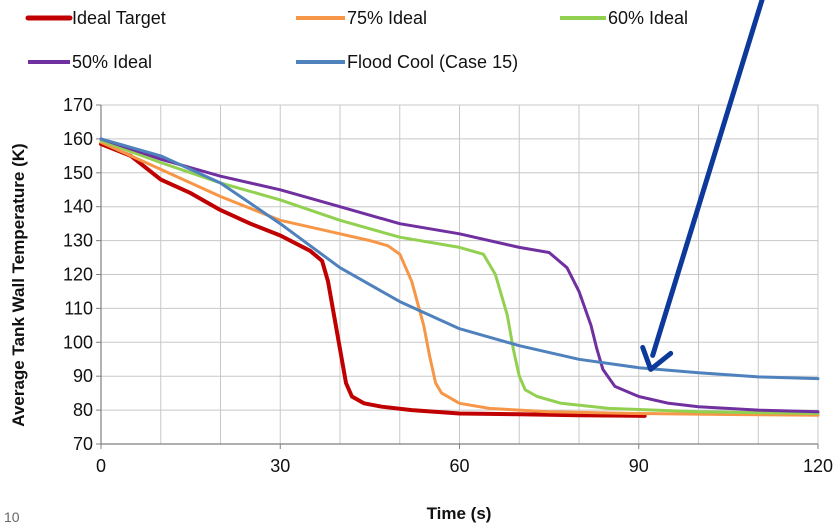 The width and height of the screenshot is (838, 525). Describe the element at coordinates (78, 241) in the screenshot. I see `y-tick-label: 130` at that location.